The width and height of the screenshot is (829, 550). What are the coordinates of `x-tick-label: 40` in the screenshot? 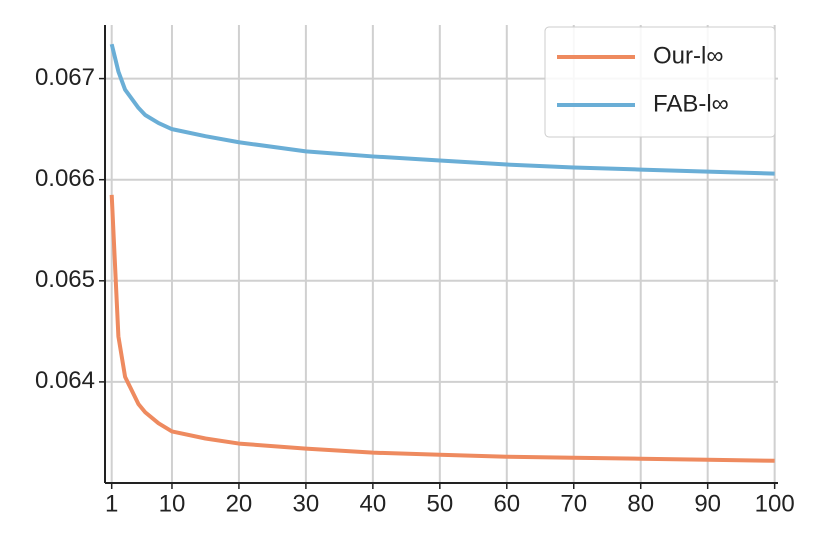 It's located at (373, 503).